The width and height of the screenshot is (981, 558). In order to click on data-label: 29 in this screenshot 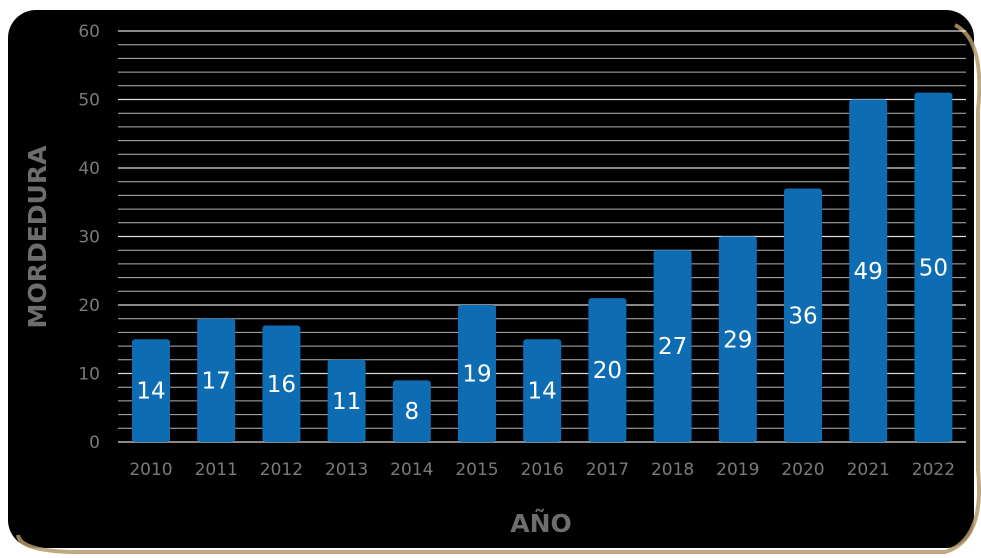, I will do `click(737, 340)`.